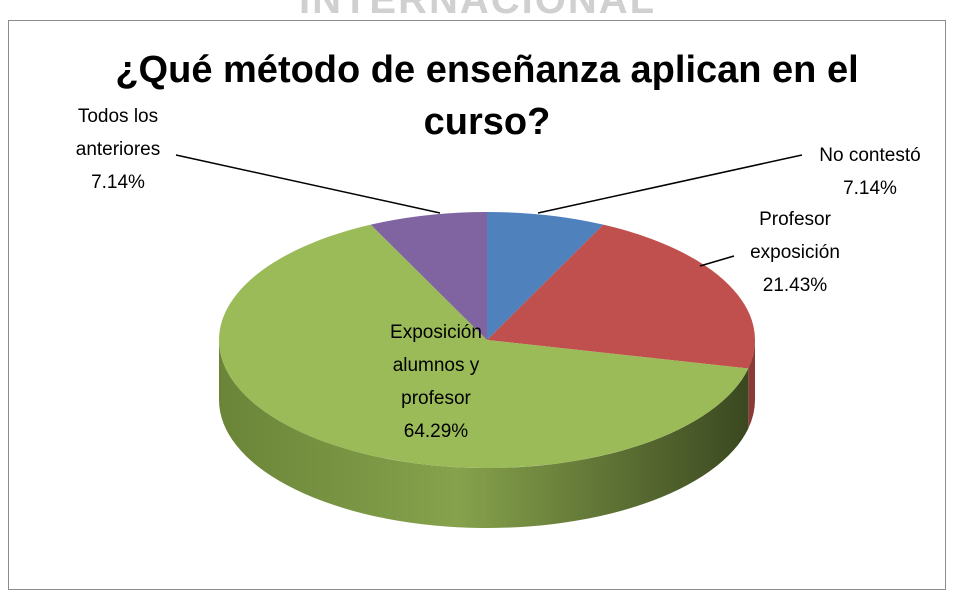  I want to click on category-label: Profesor exposición, so click(795, 236).